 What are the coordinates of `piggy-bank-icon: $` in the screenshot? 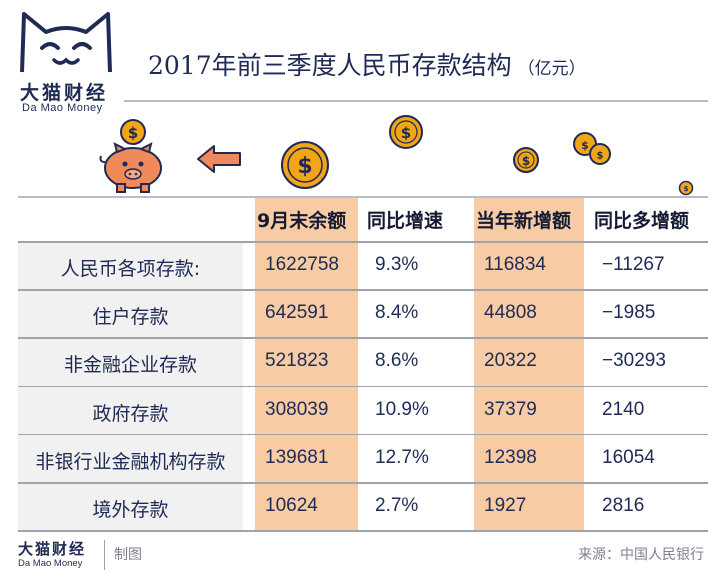 It's located at (133, 158).